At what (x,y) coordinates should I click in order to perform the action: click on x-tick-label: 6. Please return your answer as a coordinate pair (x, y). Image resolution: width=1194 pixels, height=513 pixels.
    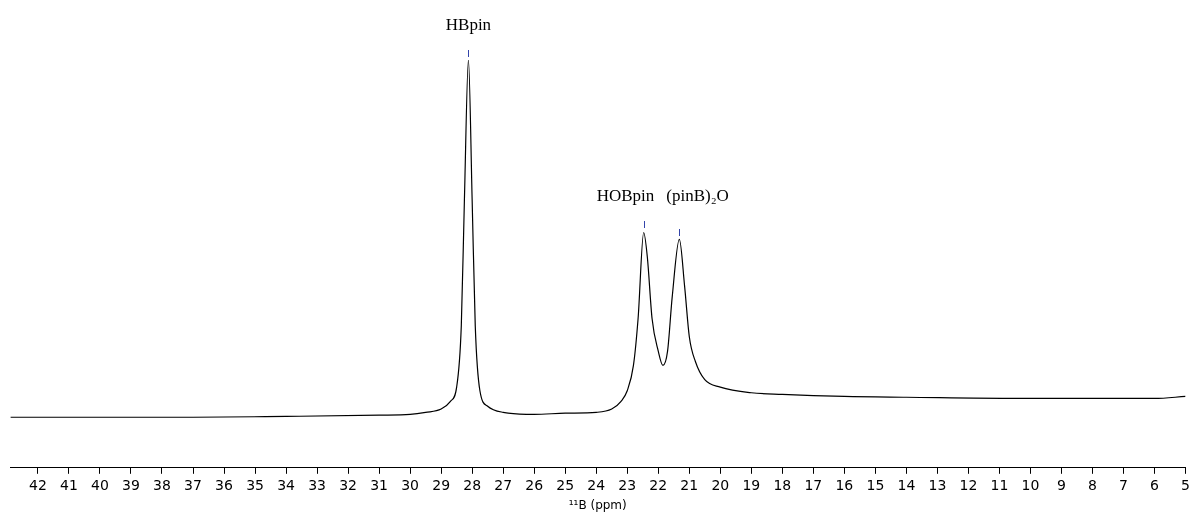
    Looking at the image, I should click on (1155, 484).